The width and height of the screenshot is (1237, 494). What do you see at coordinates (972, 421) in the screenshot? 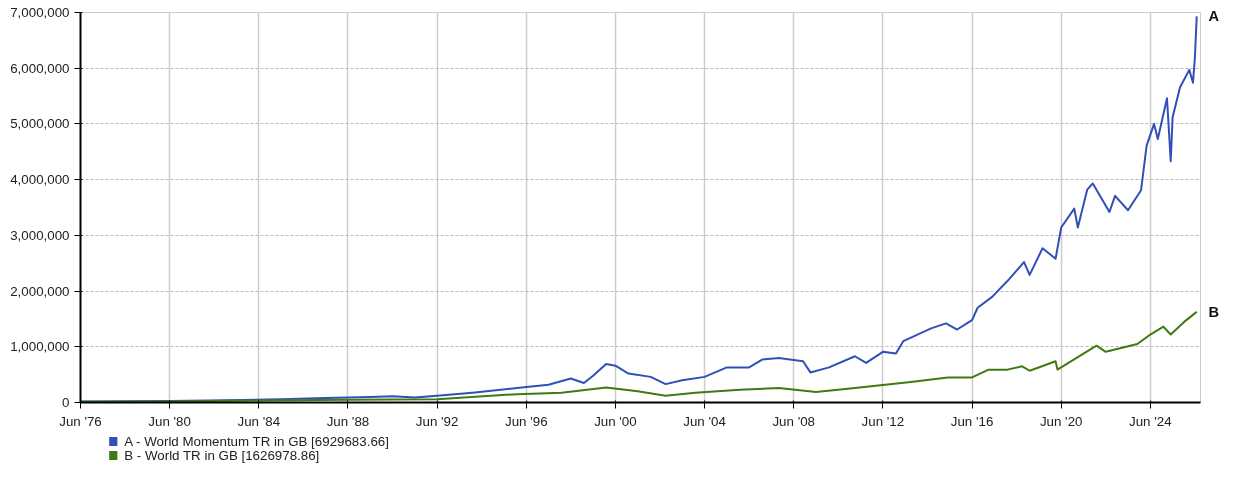
I see `x-tick-label: Jun '16` at bounding box center [972, 421].